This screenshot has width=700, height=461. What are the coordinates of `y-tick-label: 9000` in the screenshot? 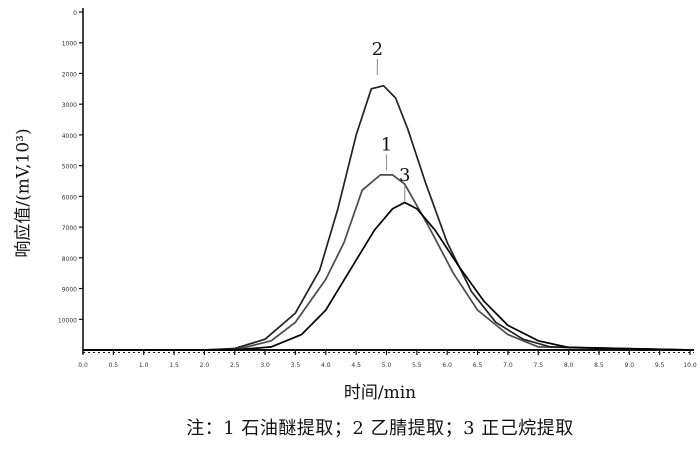 It's located at (69, 290).